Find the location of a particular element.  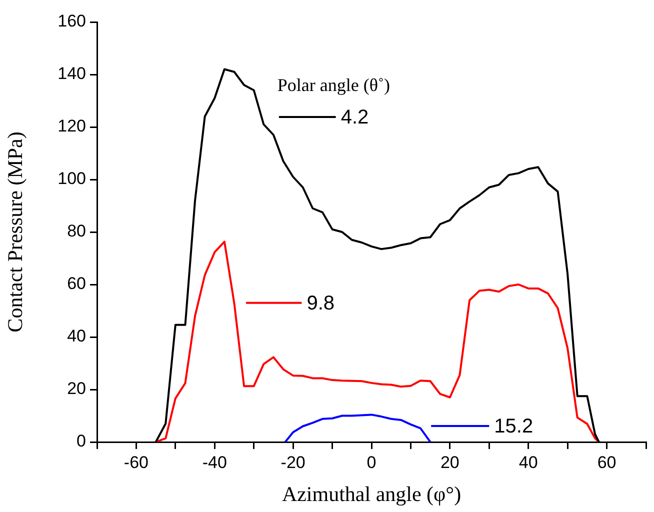

x-tick-label: -60 is located at coordinates (136, 462).